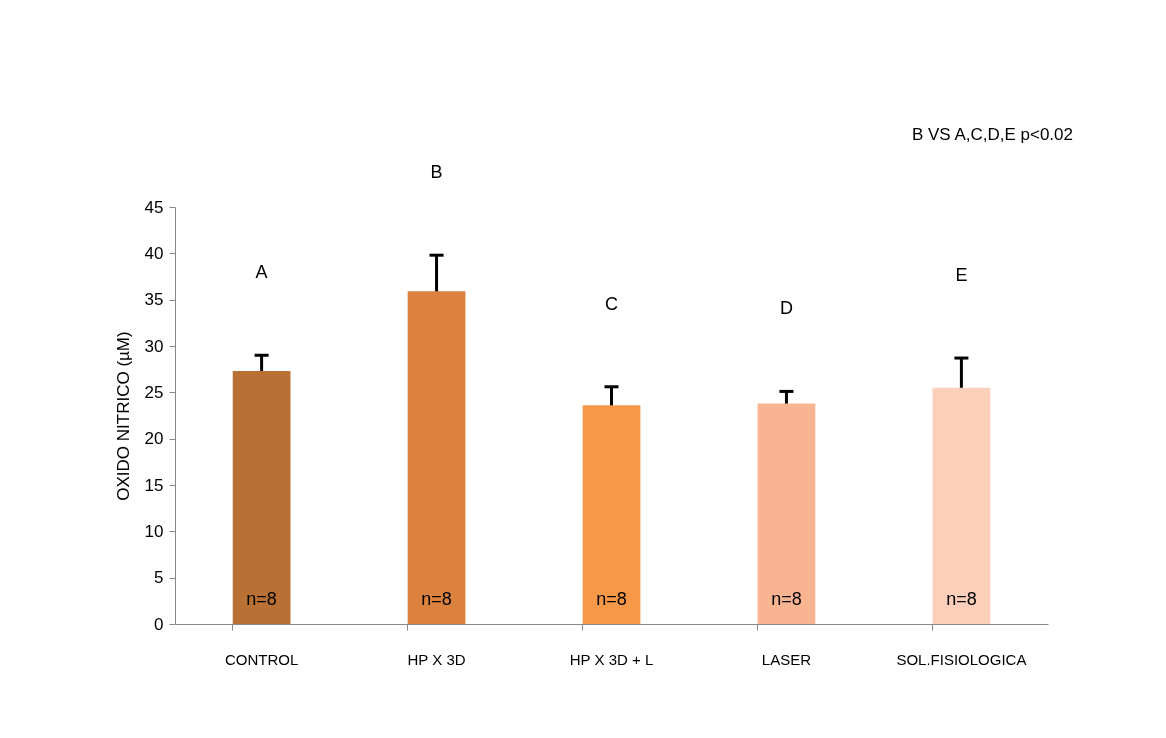 The image size is (1166, 738). Describe the element at coordinates (159, 578) in the screenshot. I see `y-tick-label: 5` at that location.